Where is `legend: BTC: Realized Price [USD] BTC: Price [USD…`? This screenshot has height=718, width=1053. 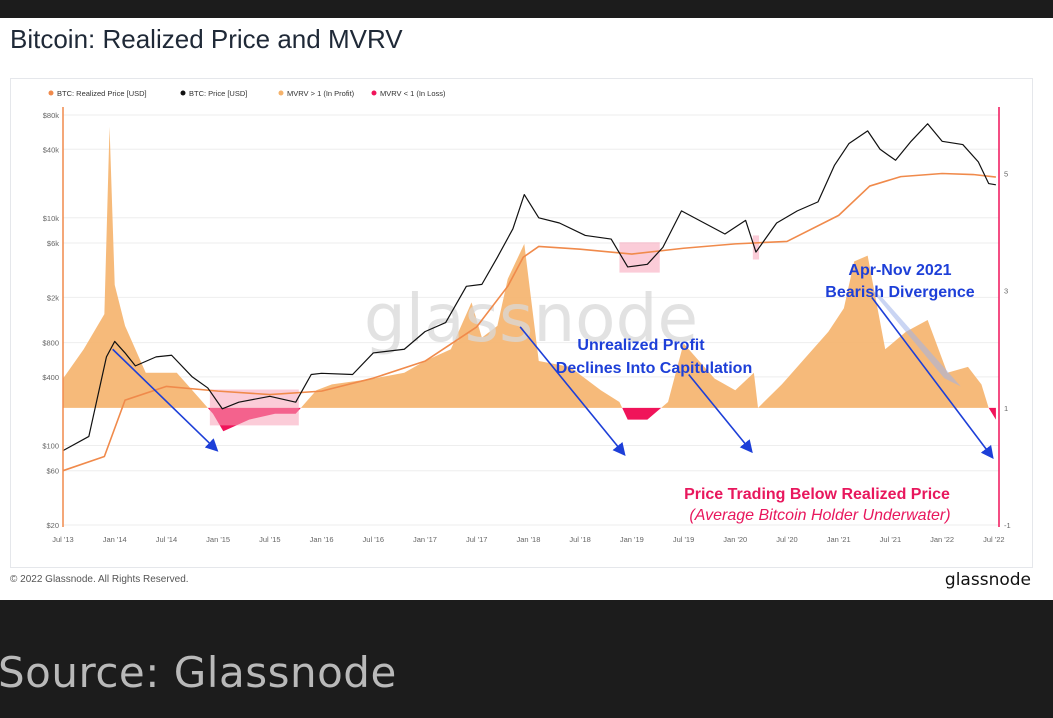
legend: BTC: Realized Price [USD] BTC: Price [USD… is located at coordinates (247, 93).